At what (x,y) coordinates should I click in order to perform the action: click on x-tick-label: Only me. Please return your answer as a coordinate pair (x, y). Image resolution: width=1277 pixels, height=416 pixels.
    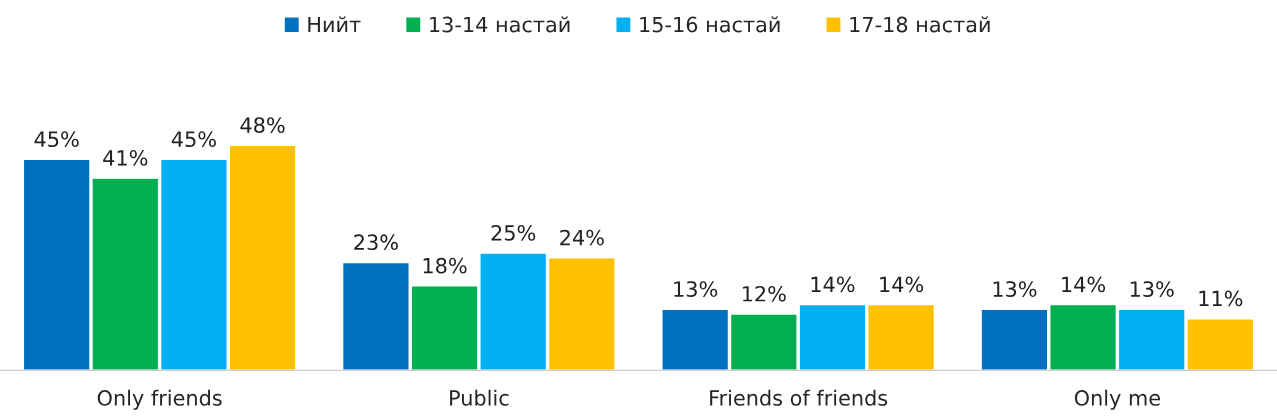
    Looking at the image, I should click on (1117, 399).